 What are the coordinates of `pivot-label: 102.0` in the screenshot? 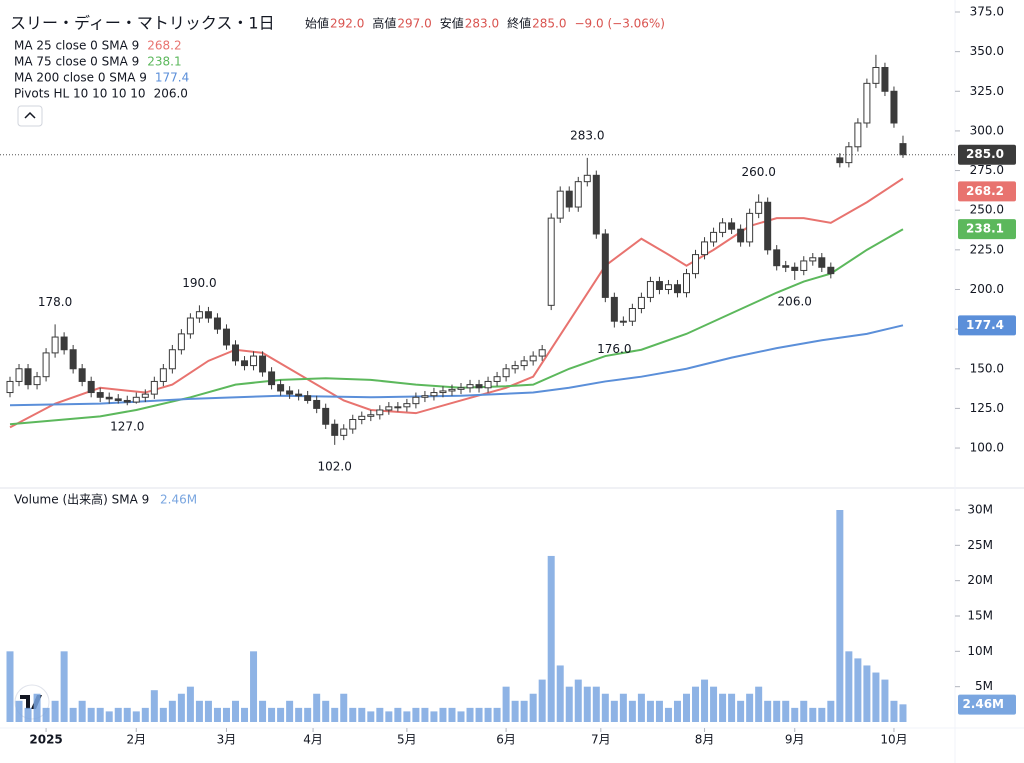 It's located at (335, 466).